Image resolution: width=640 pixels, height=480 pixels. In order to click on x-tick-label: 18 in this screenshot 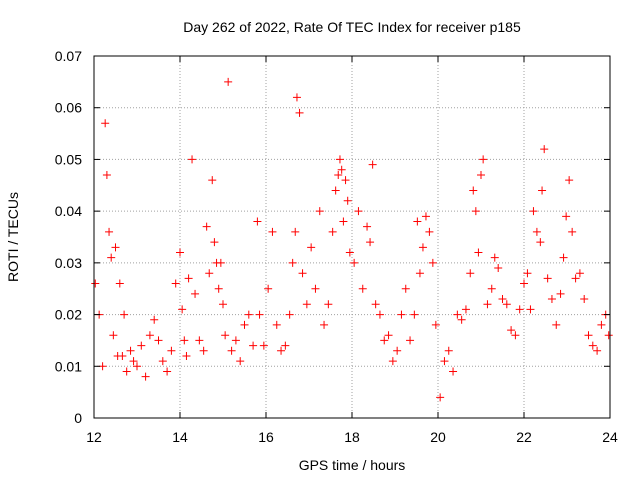, I will do `click(352, 437)`.